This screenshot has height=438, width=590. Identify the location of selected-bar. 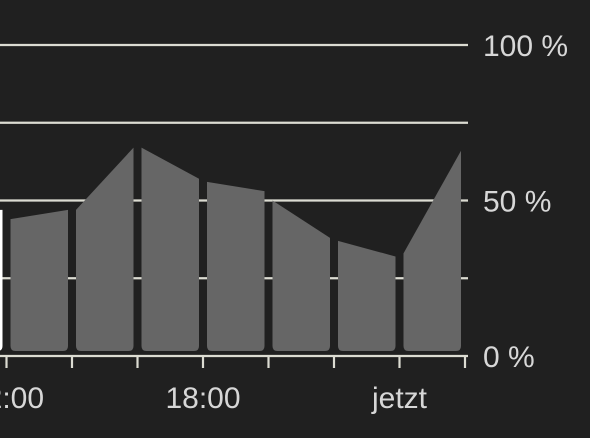
(1, 280).